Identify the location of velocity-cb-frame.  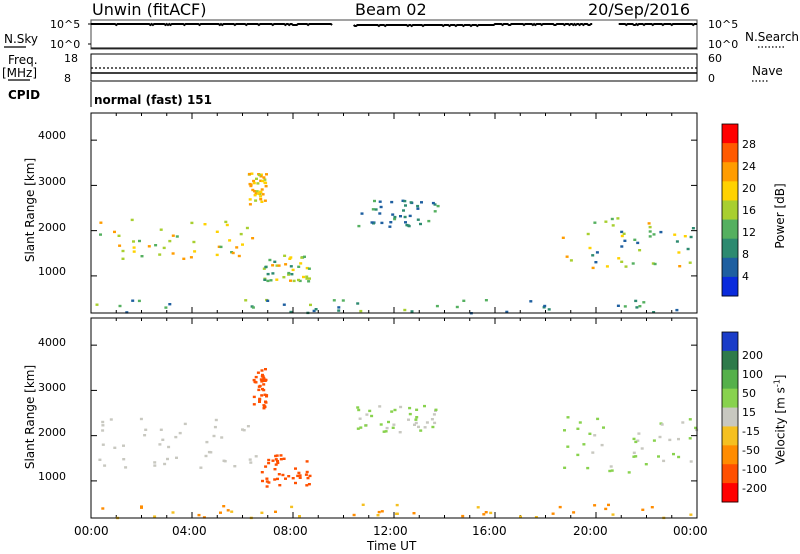
(730, 417).